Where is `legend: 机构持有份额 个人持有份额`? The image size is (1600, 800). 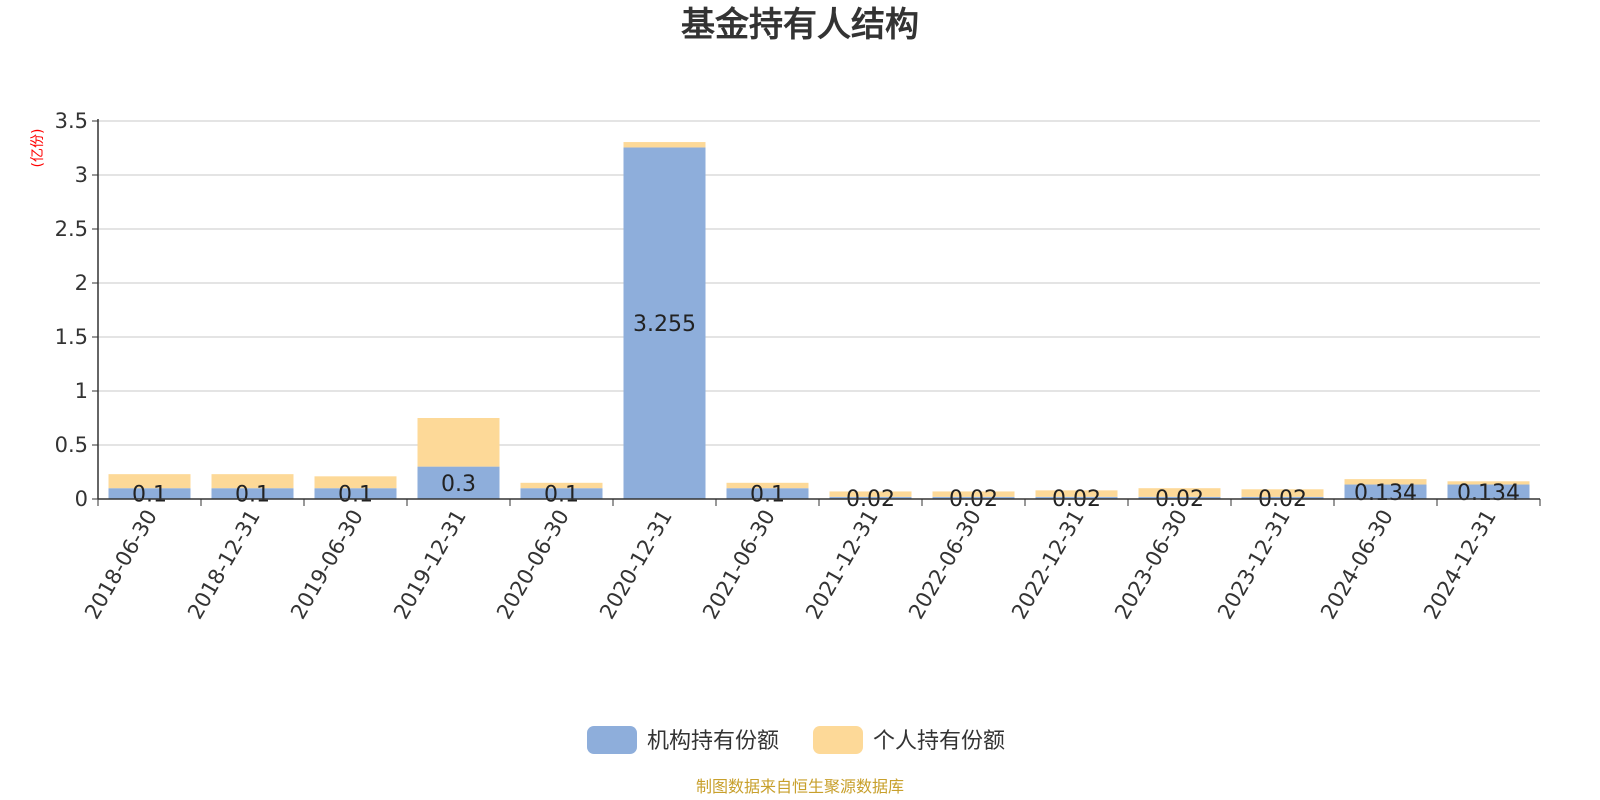 legend: 机构持有份额 个人持有份额 is located at coordinates (796, 740).